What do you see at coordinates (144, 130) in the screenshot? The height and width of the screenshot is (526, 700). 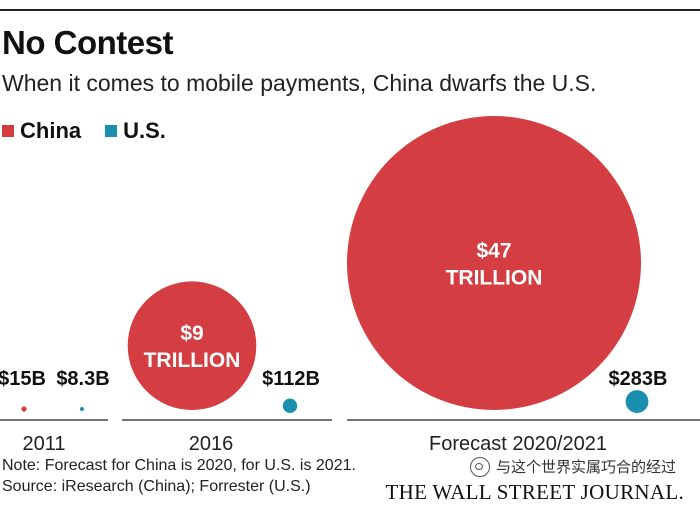 I see `legend-label-us: U.S.` at bounding box center [144, 130].